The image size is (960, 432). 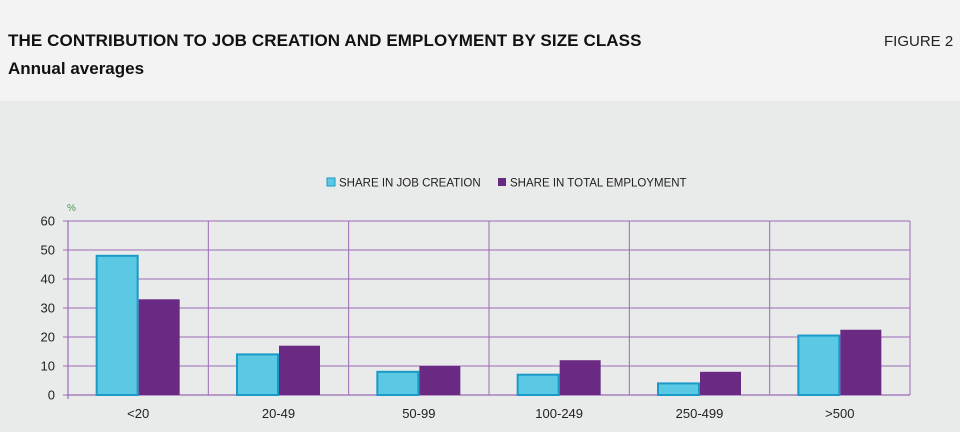 What do you see at coordinates (76, 68) in the screenshot?
I see `chart-subtitle: Annual averages` at bounding box center [76, 68].